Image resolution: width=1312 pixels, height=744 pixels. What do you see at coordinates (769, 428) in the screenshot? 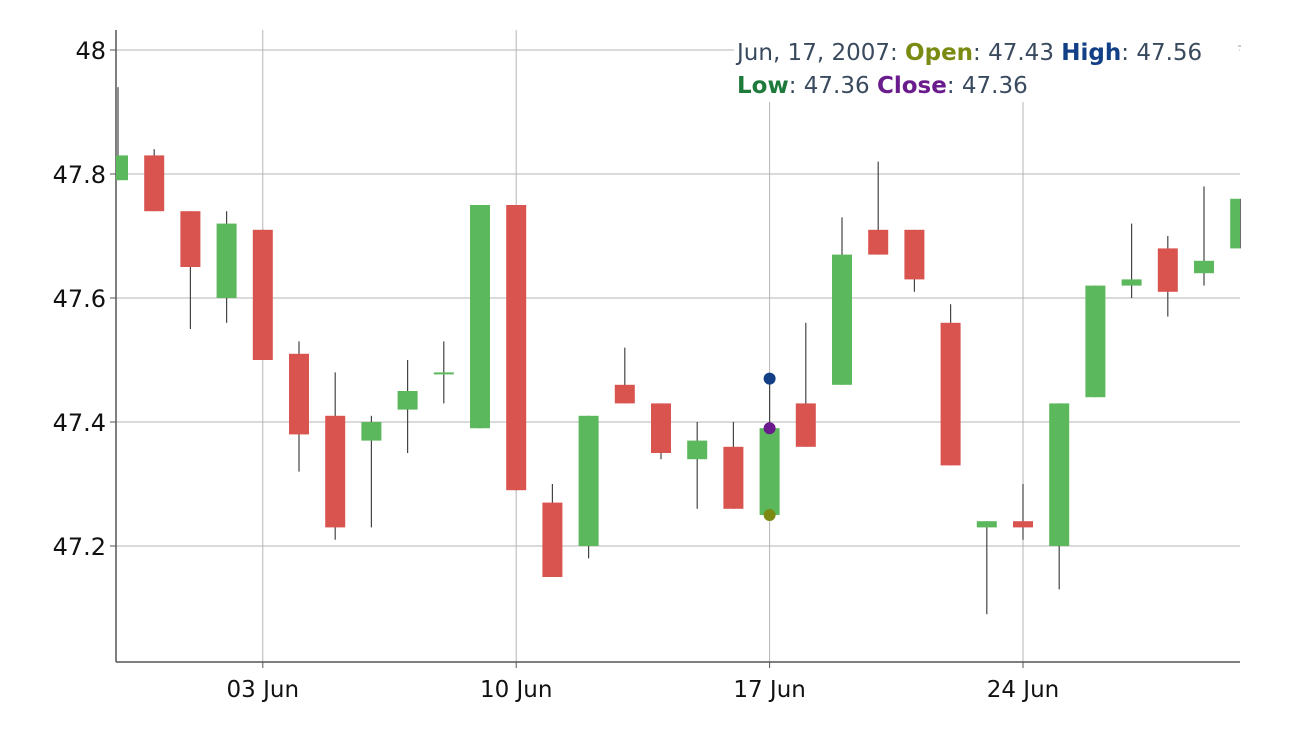
I see `close-marker` at bounding box center [769, 428].